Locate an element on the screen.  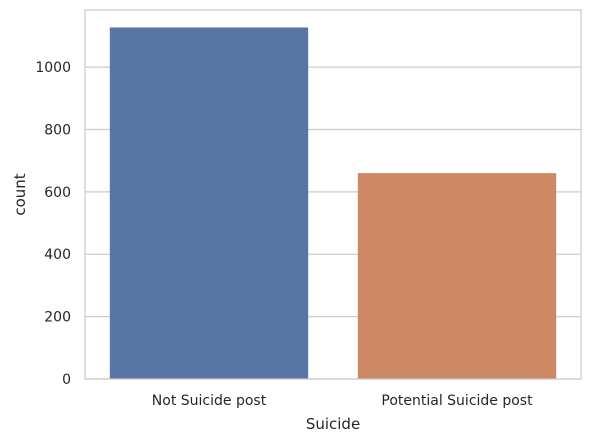
y-axis-label: count is located at coordinates (20, 194).